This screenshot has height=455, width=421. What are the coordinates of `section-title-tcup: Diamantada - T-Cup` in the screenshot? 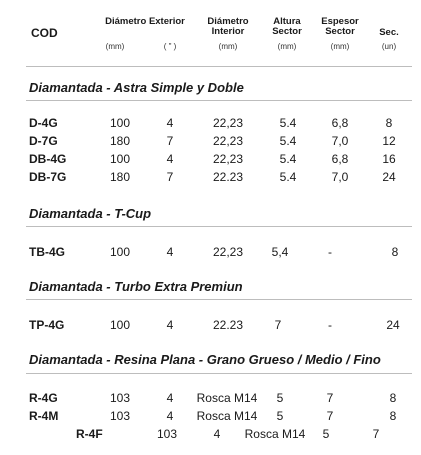 It's located at (90, 213).